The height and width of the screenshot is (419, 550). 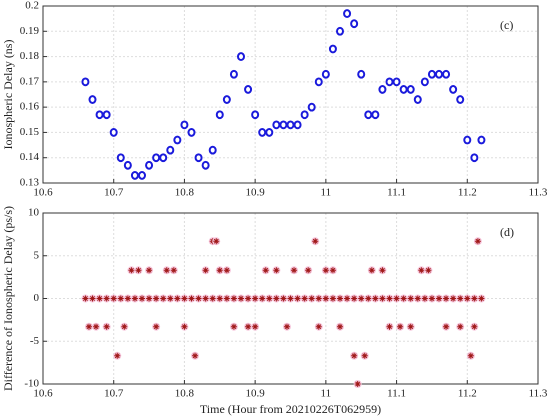 I want to click on x-tick-label: 10.7, so click(x=114, y=394).